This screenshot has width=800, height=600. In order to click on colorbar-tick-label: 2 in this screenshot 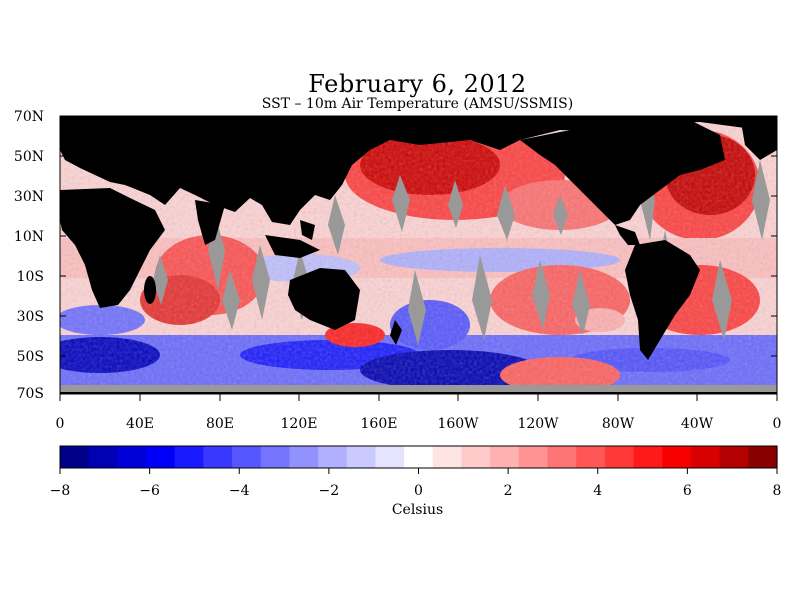, I will do `click(508, 491)`.